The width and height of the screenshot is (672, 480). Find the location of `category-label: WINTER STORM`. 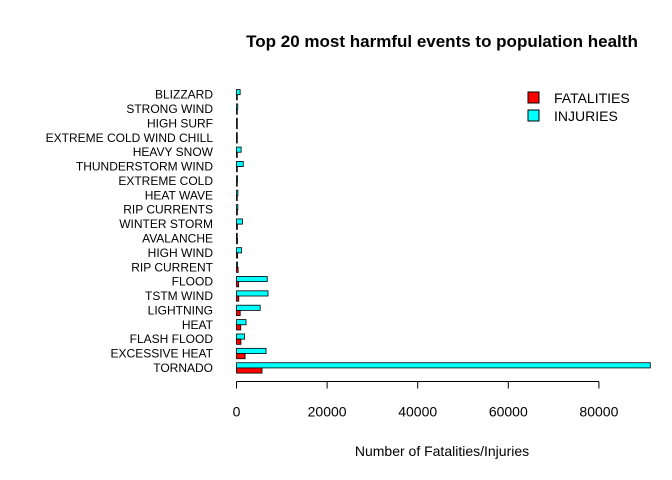

category-label: WINTER STORM is located at coordinates (166, 224).